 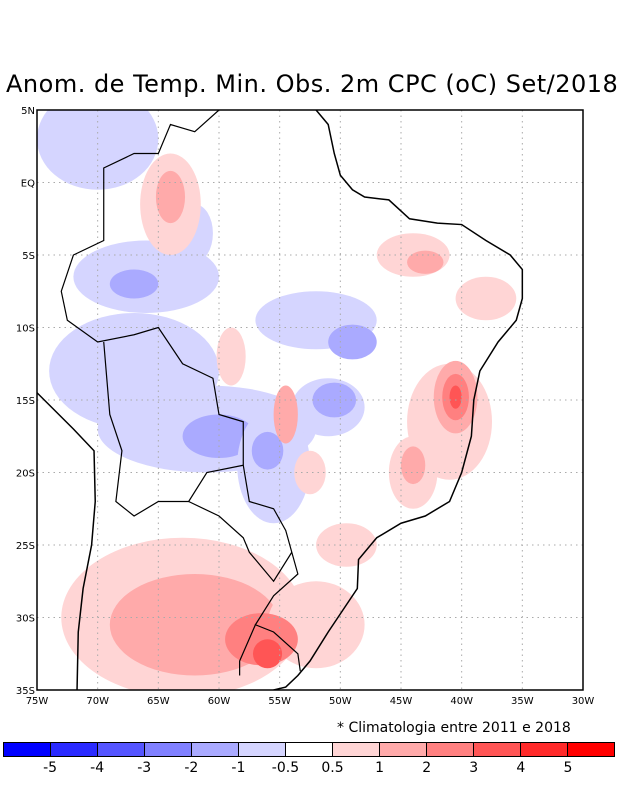 What do you see at coordinates (144, 768) in the screenshot?
I see `colorbar-label: -3` at bounding box center [144, 768].